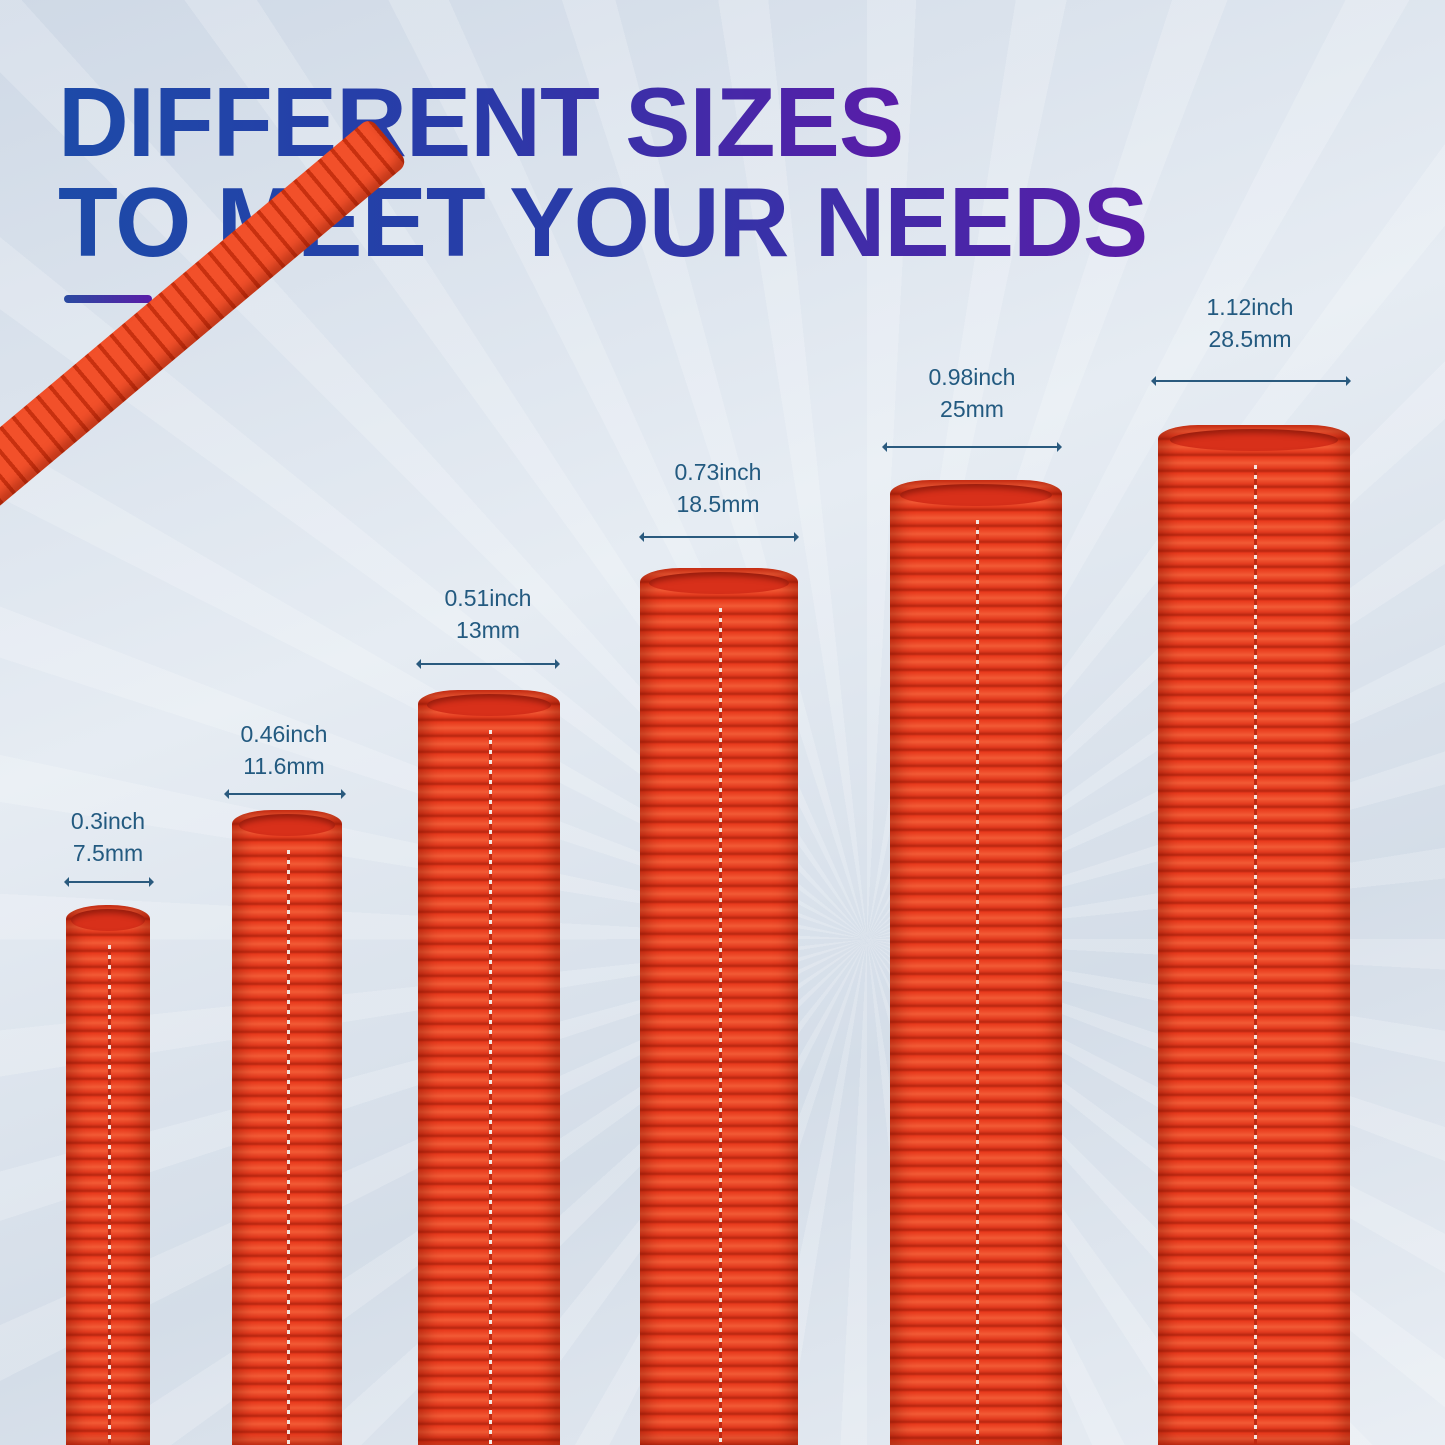 Image resolution: width=1445 pixels, height=1445 pixels. I want to click on size-mm: 7.5mm, so click(108, 853).